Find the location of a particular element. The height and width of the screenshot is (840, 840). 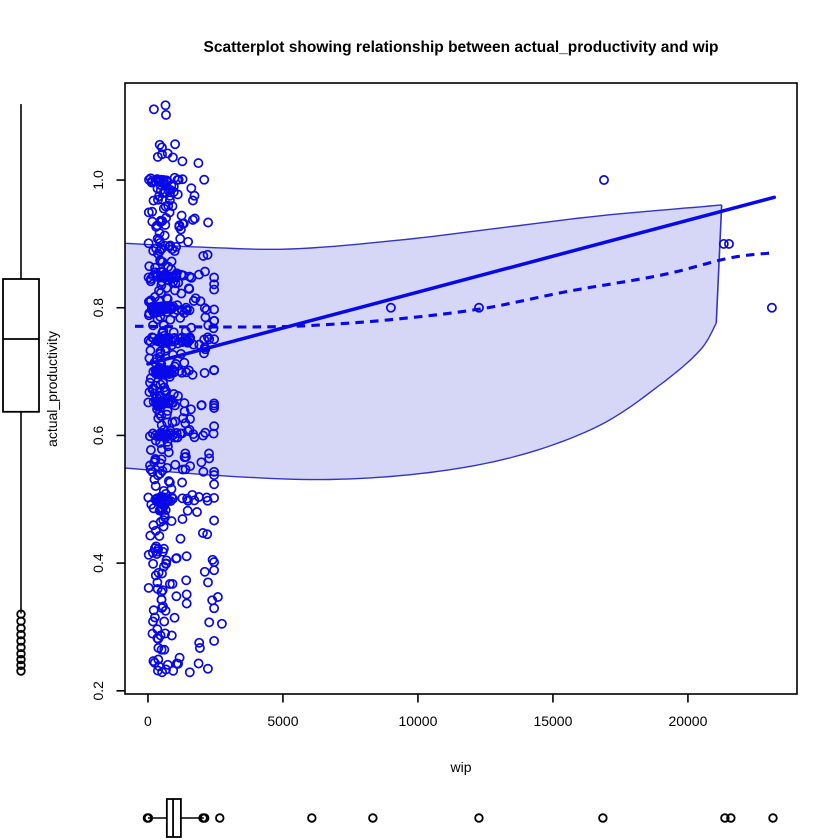

smooth-line is located at coordinates (454, 290).